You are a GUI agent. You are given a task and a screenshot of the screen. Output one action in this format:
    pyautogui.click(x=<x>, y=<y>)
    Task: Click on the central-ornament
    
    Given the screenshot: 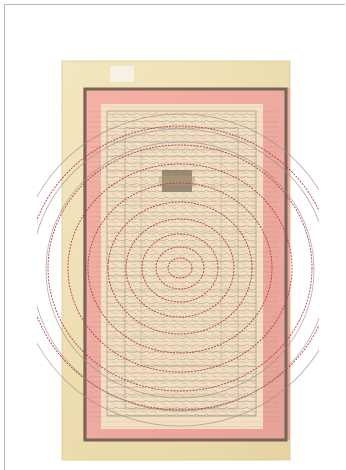 What is the action you would take?
    pyautogui.click(x=177, y=181)
    